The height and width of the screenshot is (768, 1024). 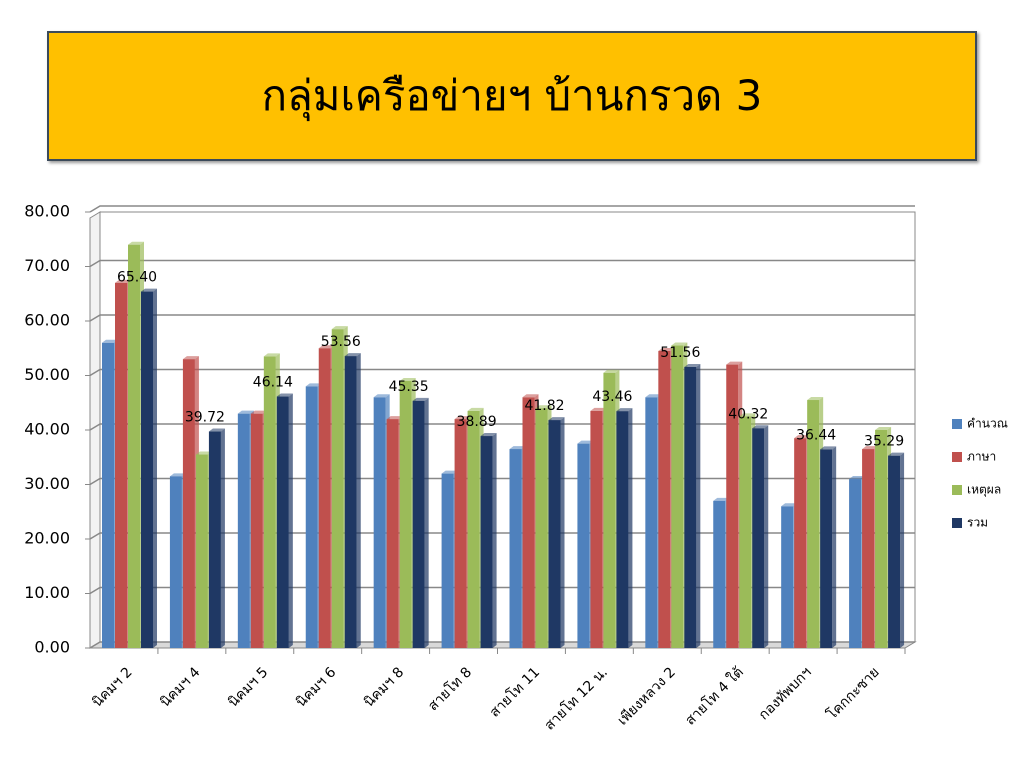 What do you see at coordinates (409, 387) in the screenshot?
I see `value-label: 45.35` at bounding box center [409, 387].